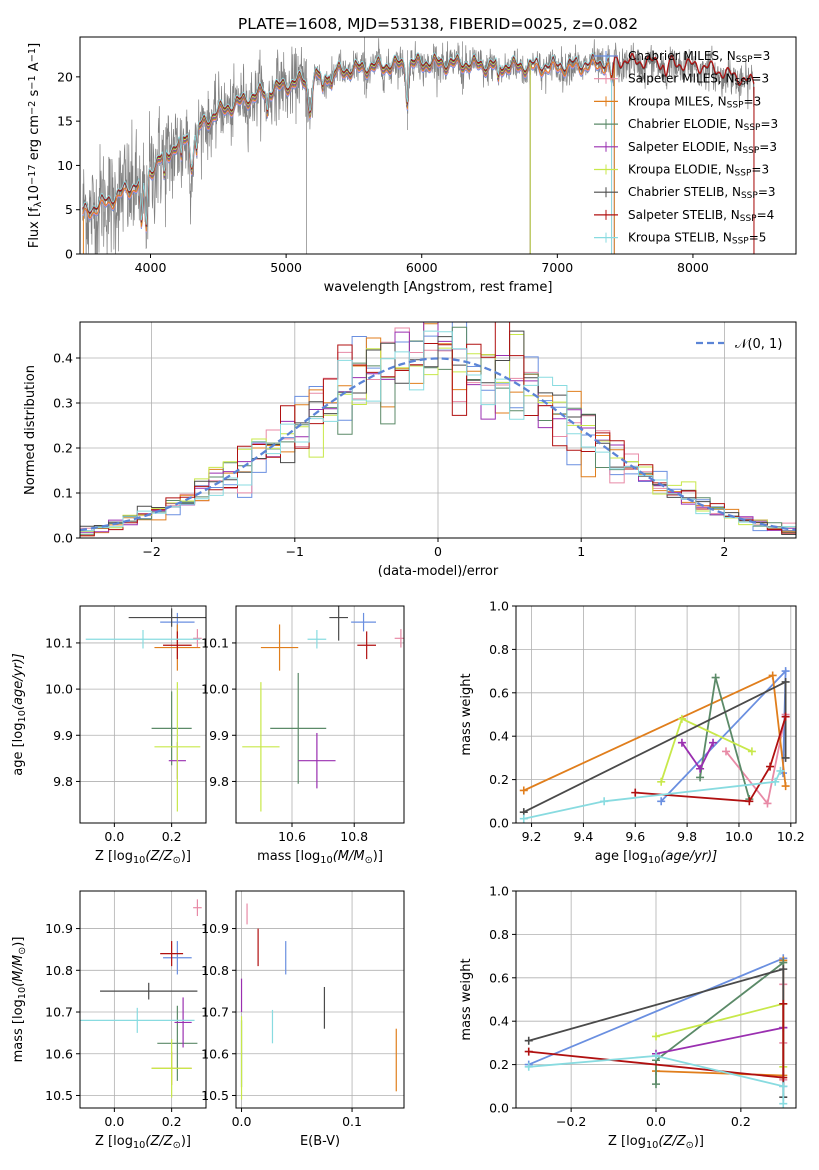 The image size is (819, 1170). Describe the element at coordinates (702, 193) in the screenshot. I see `legend-label: Chabrier STELIB, NSSP=3` at that location.